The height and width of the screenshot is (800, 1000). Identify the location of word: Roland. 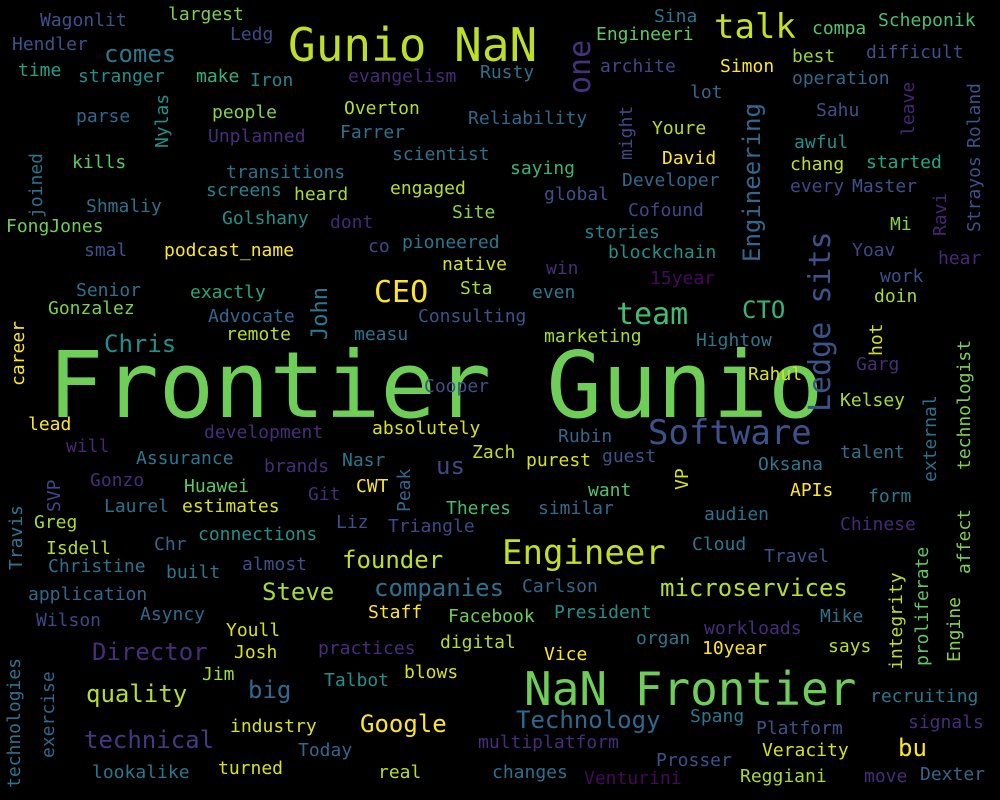
(974, 115).